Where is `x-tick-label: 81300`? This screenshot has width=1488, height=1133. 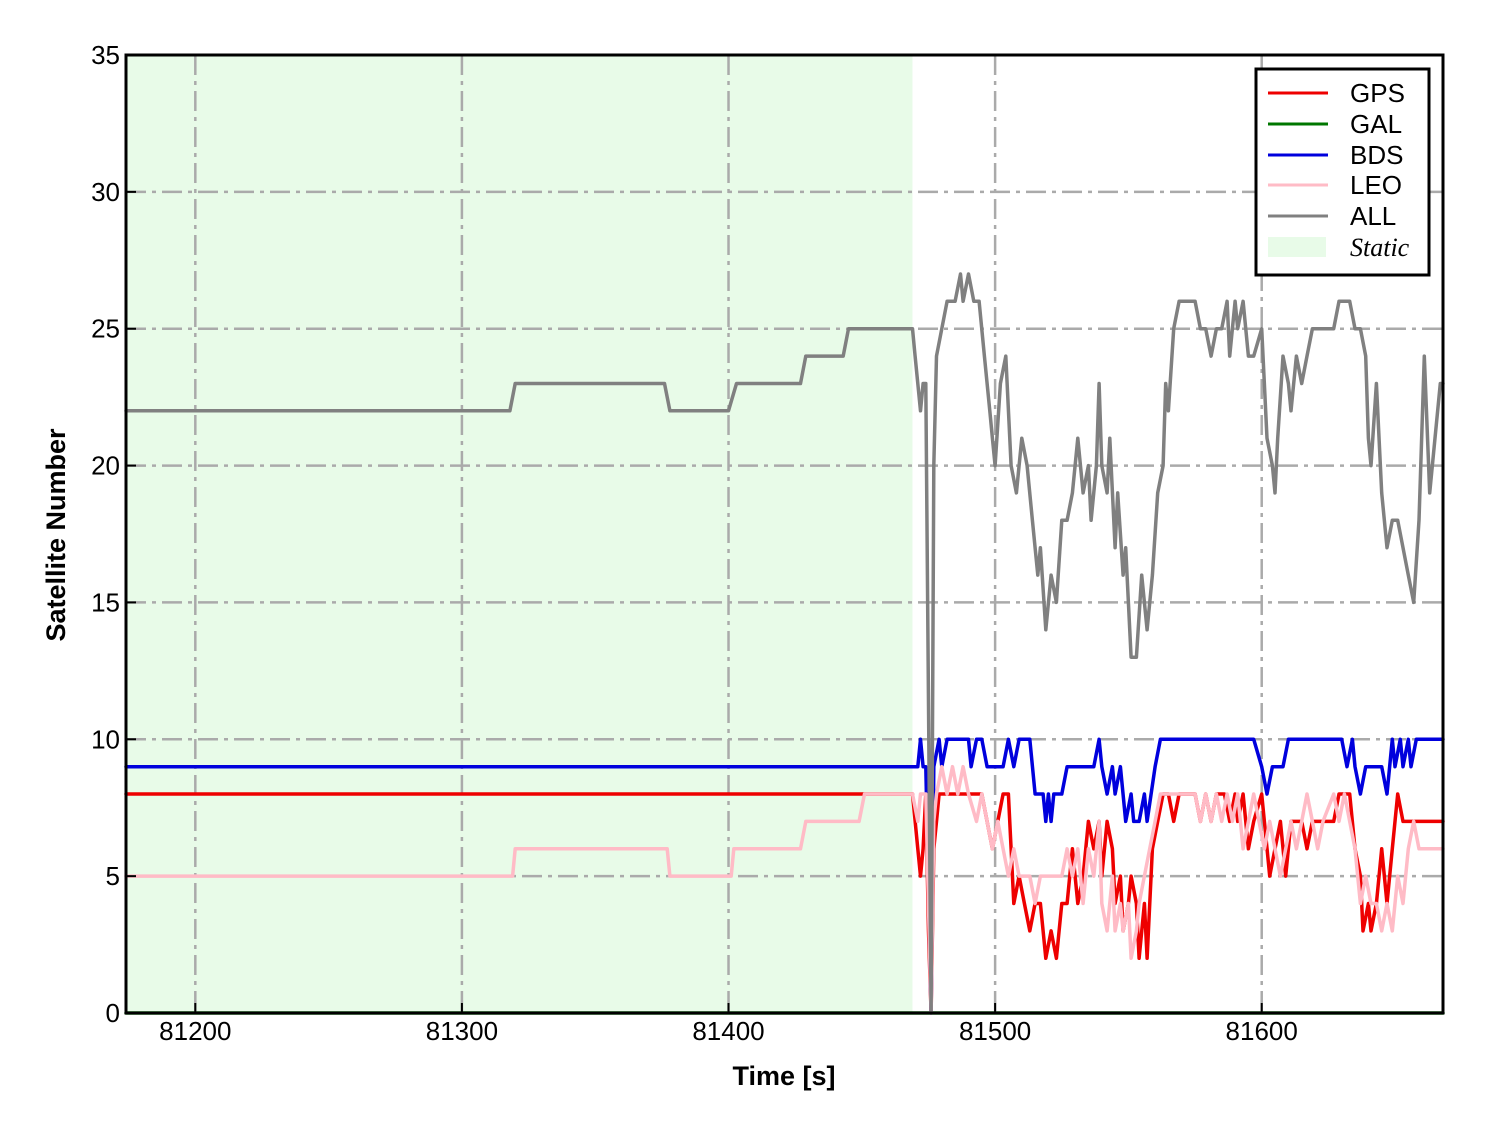 x-tick-label: 81300 is located at coordinates (462, 1031).